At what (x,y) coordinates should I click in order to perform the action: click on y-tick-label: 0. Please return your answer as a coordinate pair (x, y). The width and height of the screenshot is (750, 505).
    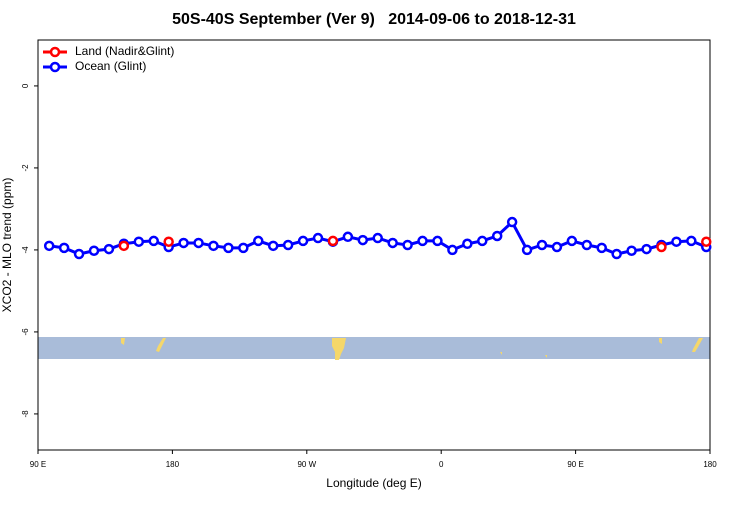
    Looking at the image, I should click on (25, 85).